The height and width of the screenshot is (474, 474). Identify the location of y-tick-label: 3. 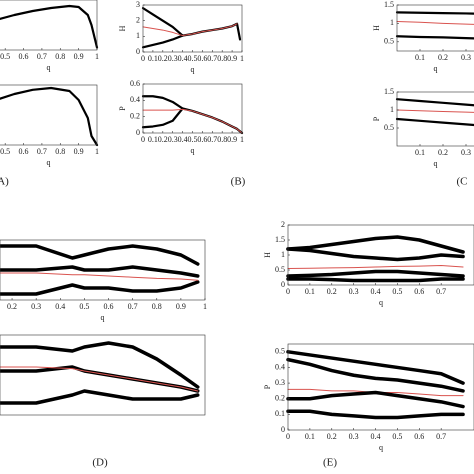
(138, 4).